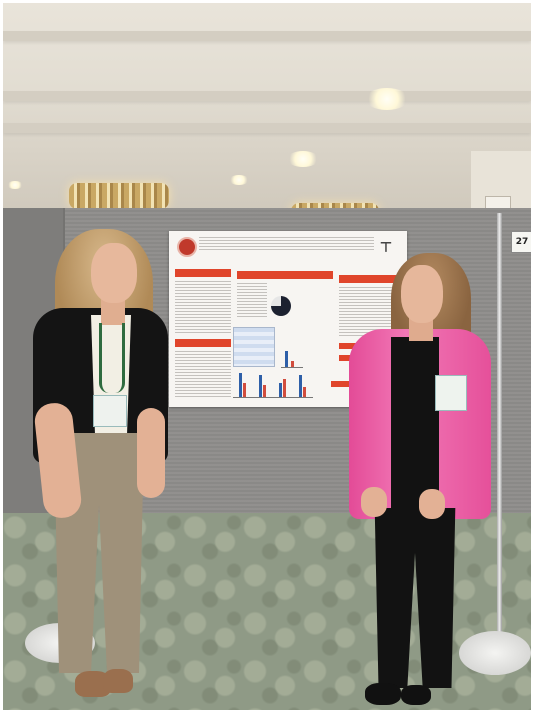  I want to click on stand-pole, so click(499, 428).